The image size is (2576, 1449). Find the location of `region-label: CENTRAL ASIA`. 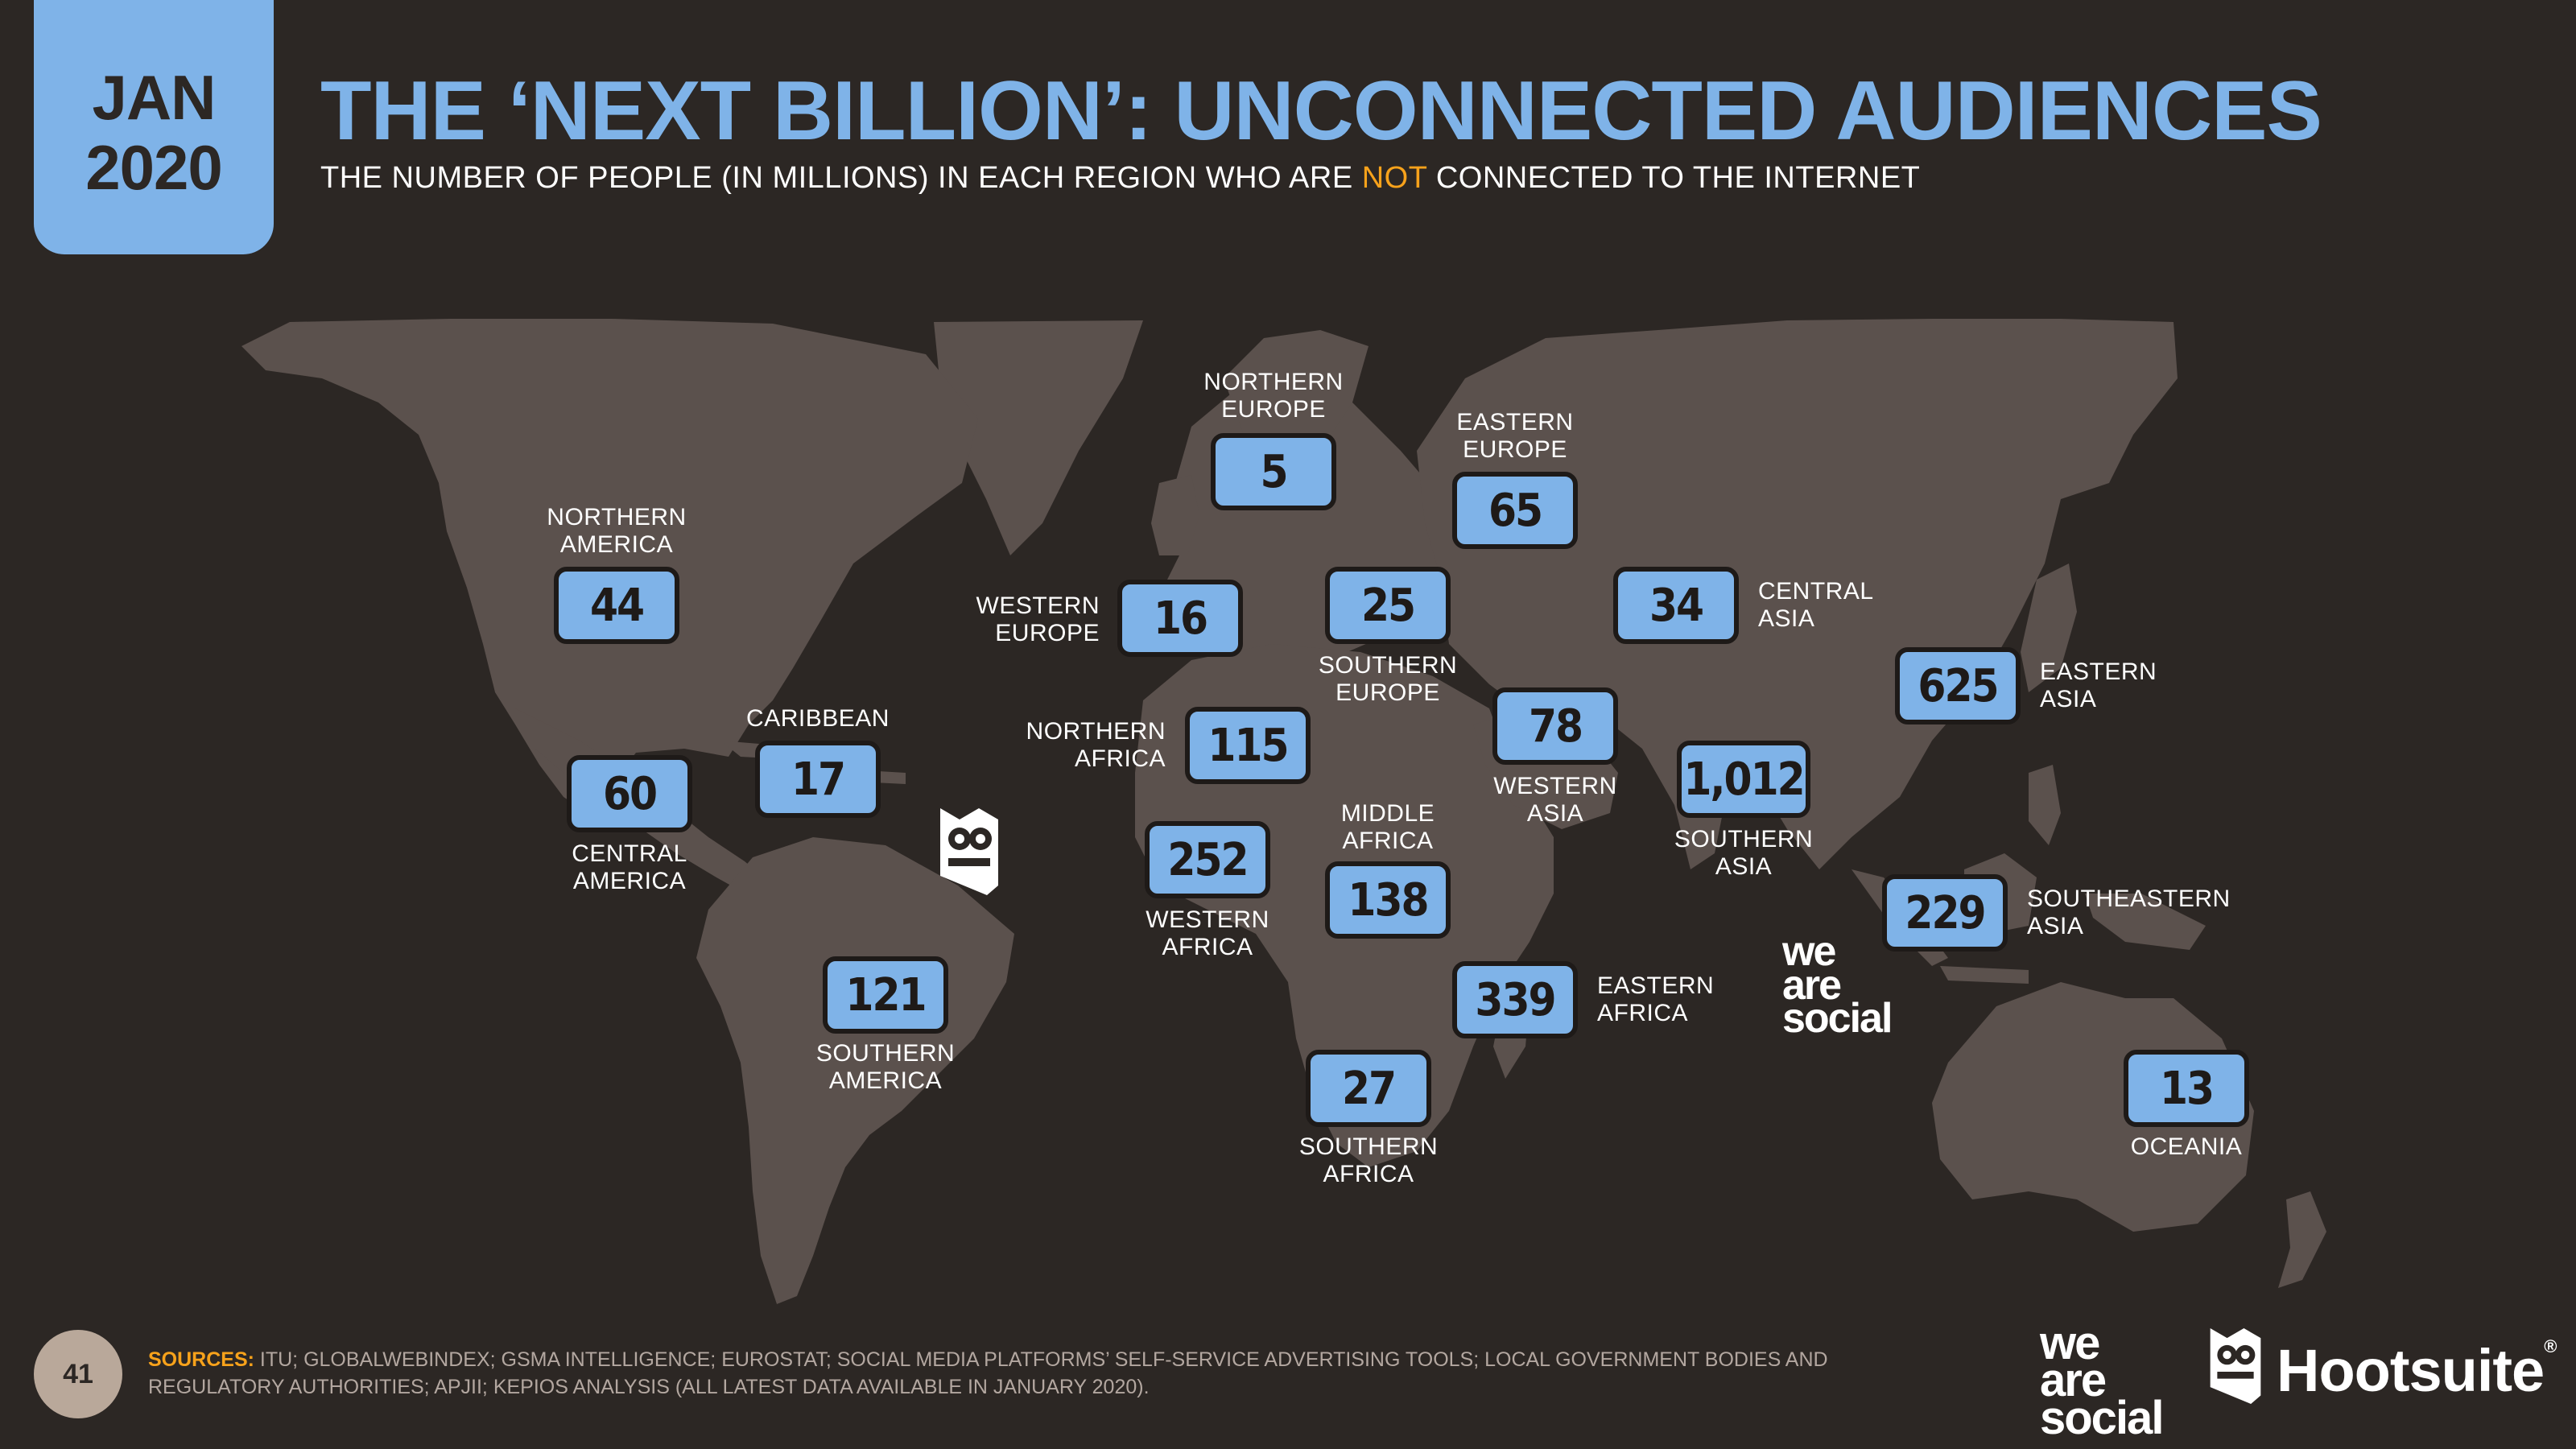

region-label: CENTRAL ASIA is located at coordinates (1816, 605).